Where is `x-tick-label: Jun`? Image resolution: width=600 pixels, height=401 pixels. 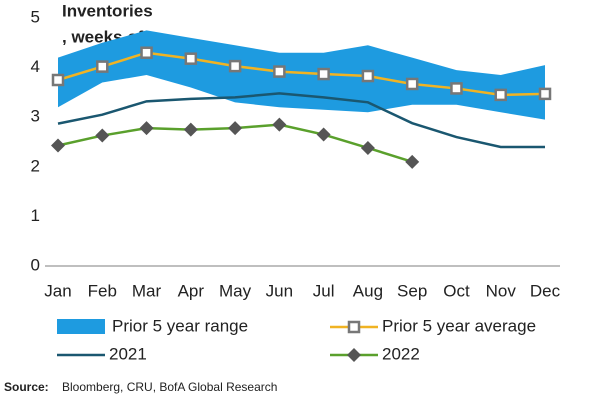 x-tick-label: Jun is located at coordinates (279, 290).